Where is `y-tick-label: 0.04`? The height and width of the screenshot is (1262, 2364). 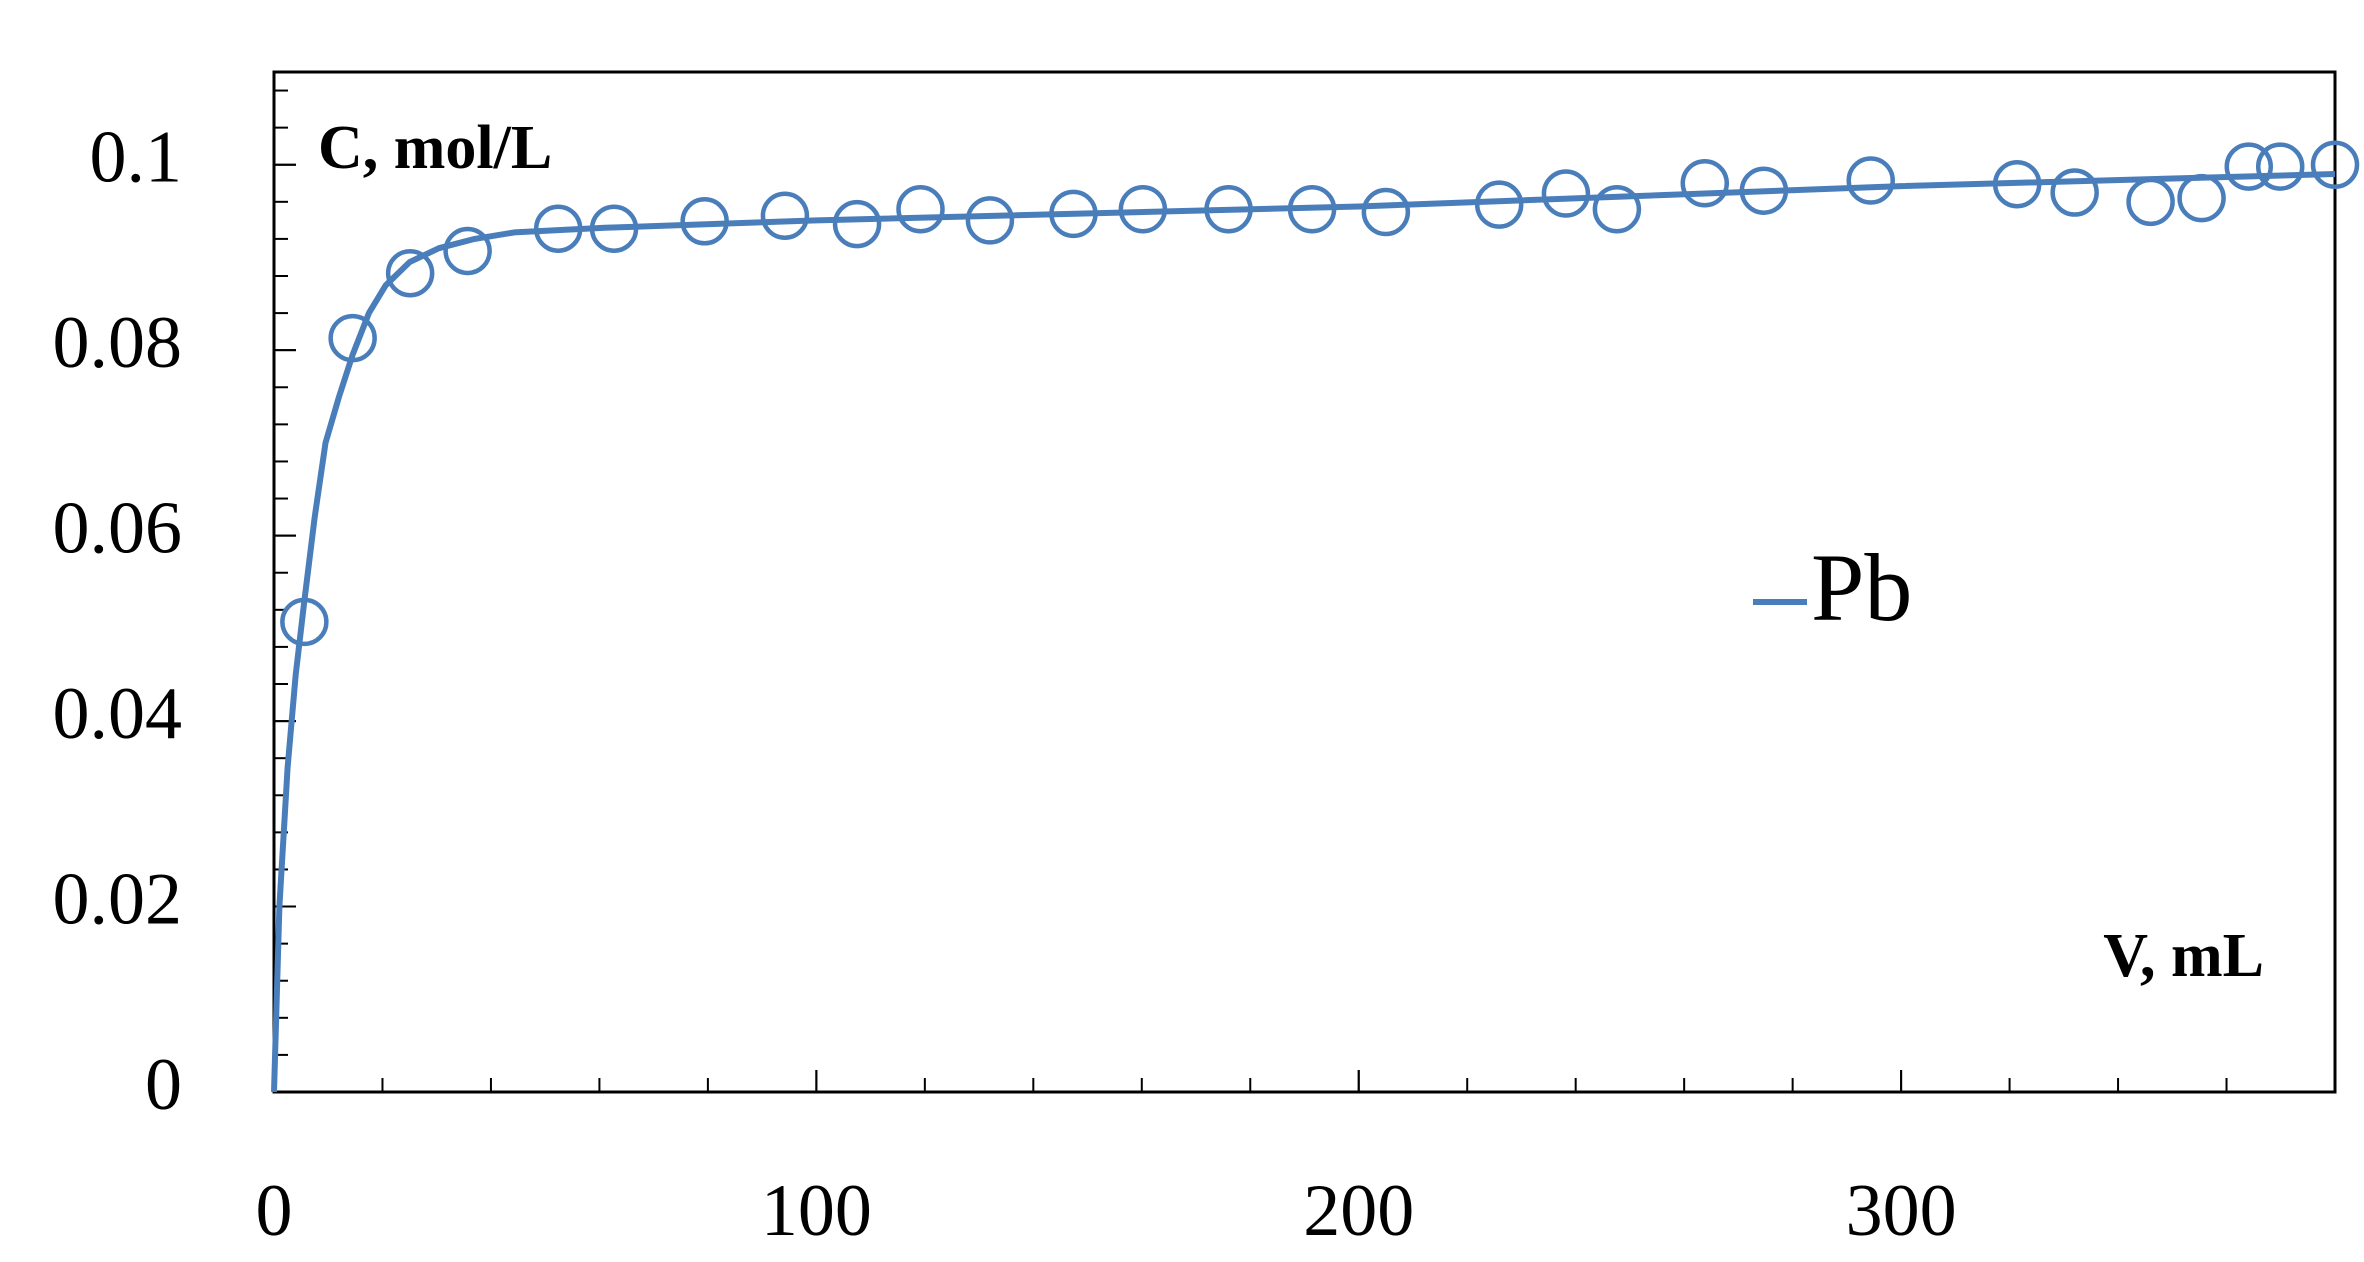
y-tick-label: 0.04 is located at coordinates (118, 714).